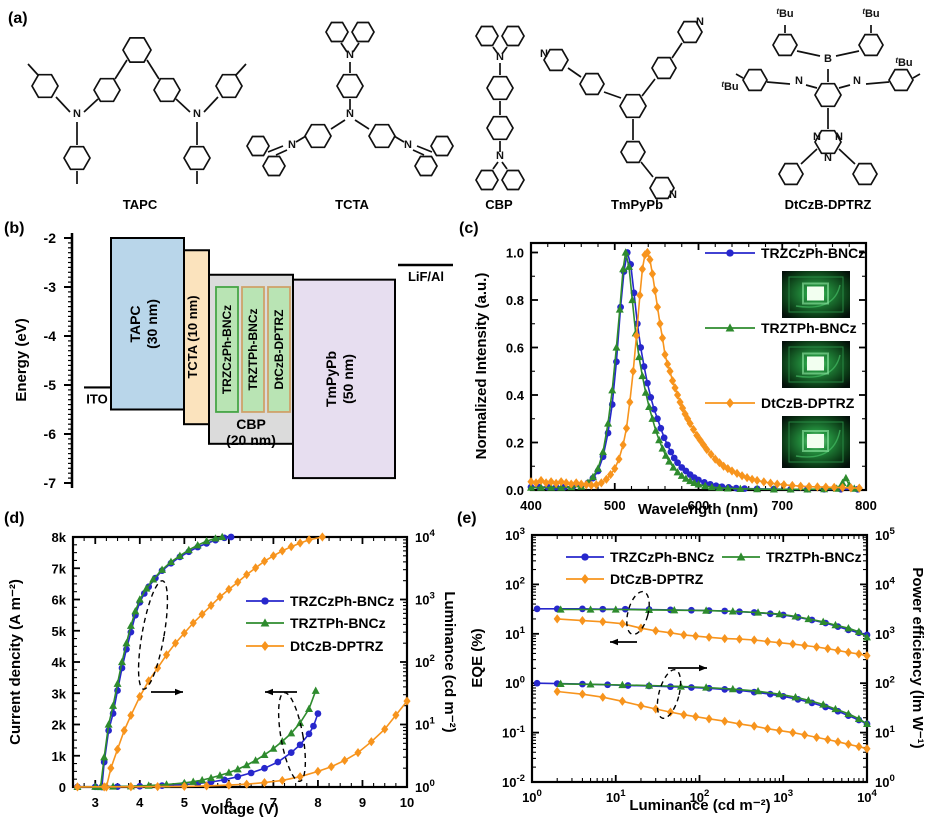 The width and height of the screenshot is (927, 832). Describe the element at coordinates (251, 440) in the screenshot. I see `svg-text: (20 nm)` at that location.